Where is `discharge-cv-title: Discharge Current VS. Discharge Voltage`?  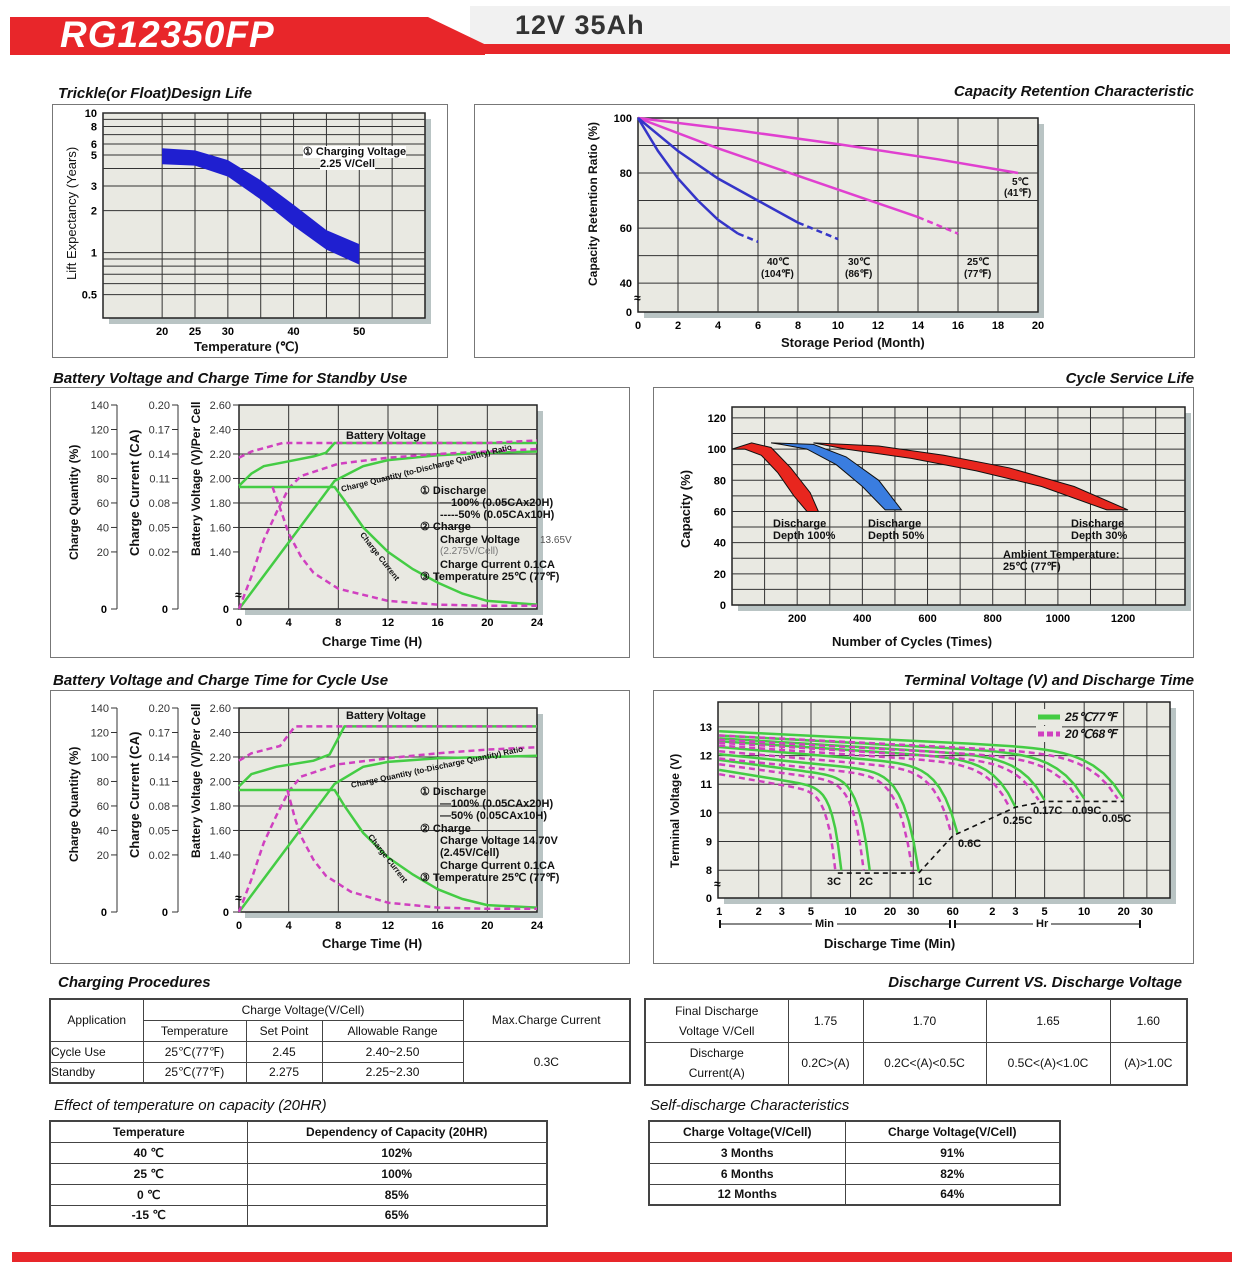
discharge-cv-title: Discharge Current VS. Discharge Voltage is located at coordinates (1035, 982).